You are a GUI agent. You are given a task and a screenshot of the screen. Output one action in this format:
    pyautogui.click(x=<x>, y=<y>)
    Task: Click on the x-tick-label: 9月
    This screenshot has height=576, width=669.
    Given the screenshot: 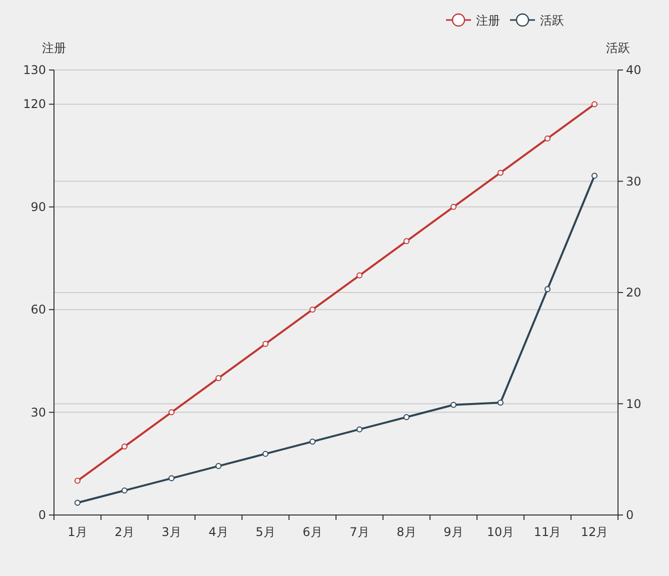 What is the action you would take?
    pyautogui.click(x=454, y=532)
    